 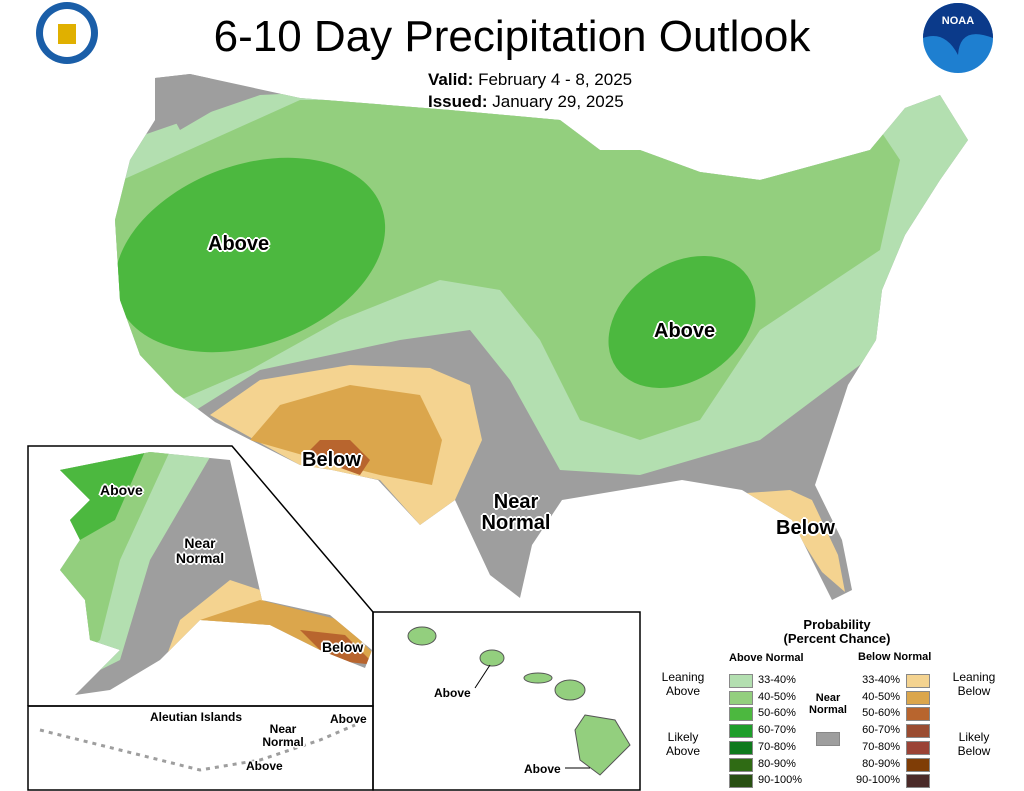 I want to click on below-range: 40-50%, so click(x=881, y=696).